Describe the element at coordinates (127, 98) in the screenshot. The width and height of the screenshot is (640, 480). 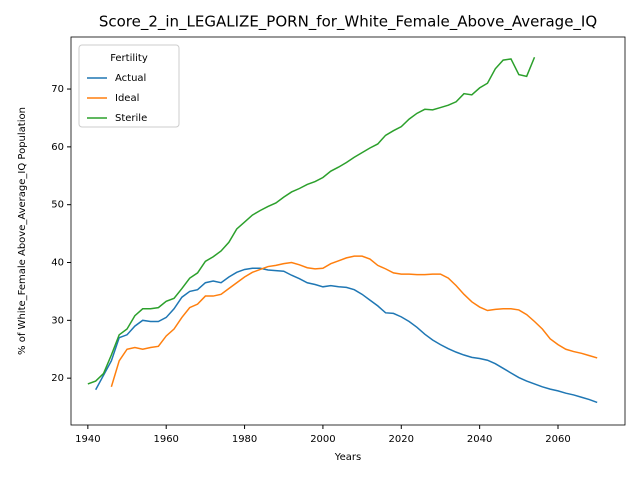
I see `legend-label: Ideal` at that location.